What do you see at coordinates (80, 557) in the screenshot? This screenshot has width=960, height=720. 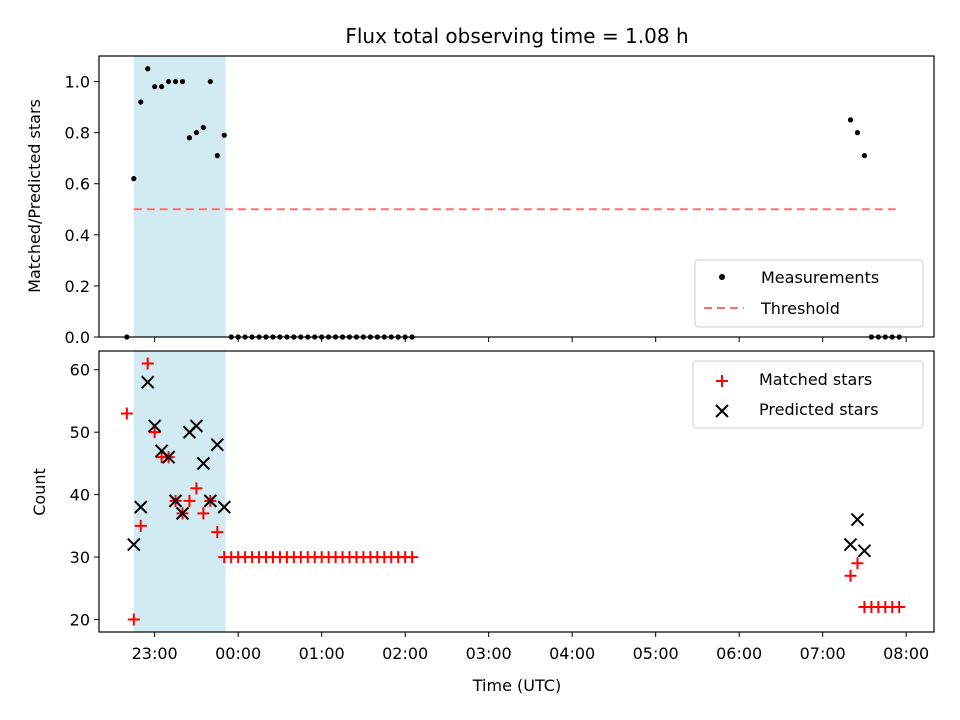 I see `y-tick-label: 30` at bounding box center [80, 557].